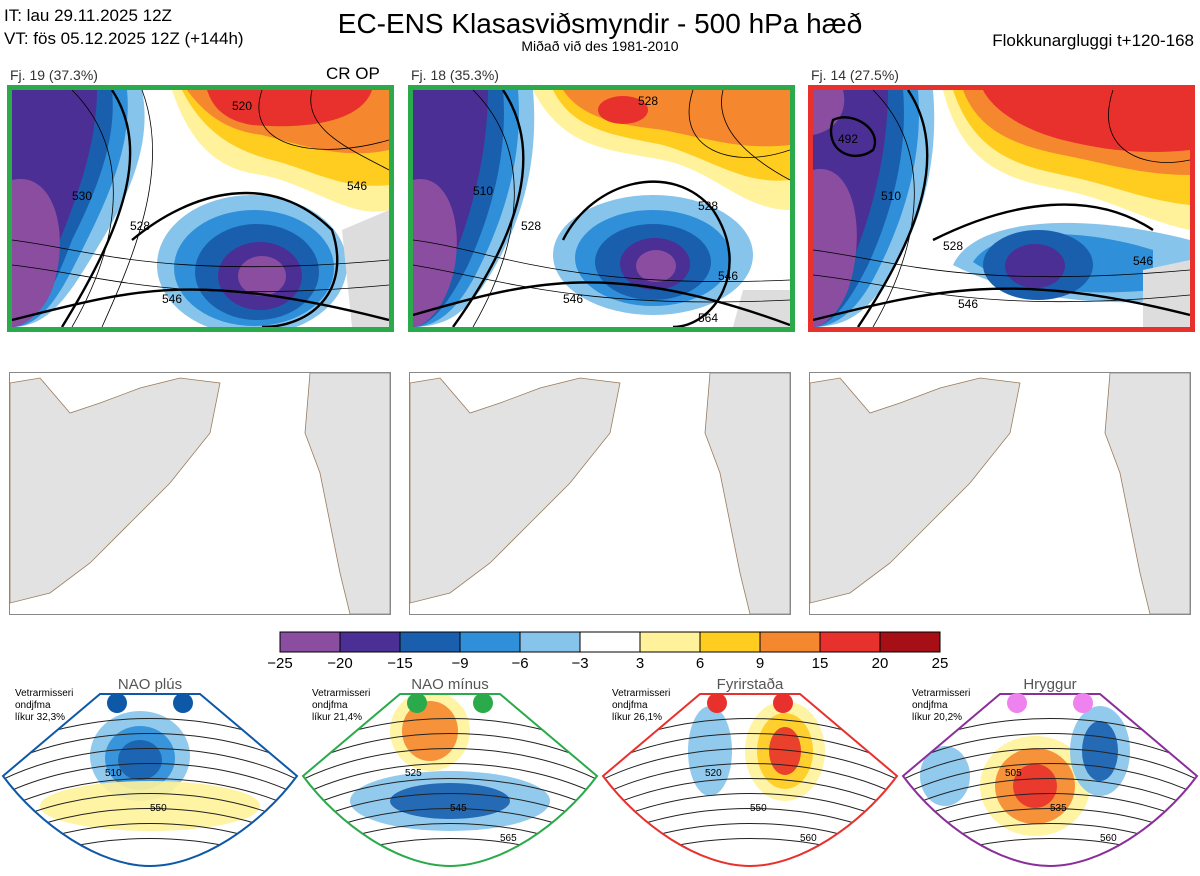  What do you see at coordinates (54, 75) in the screenshot?
I see `cluster-1-label: Fj. 19 (37.3%)` at bounding box center [54, 75].